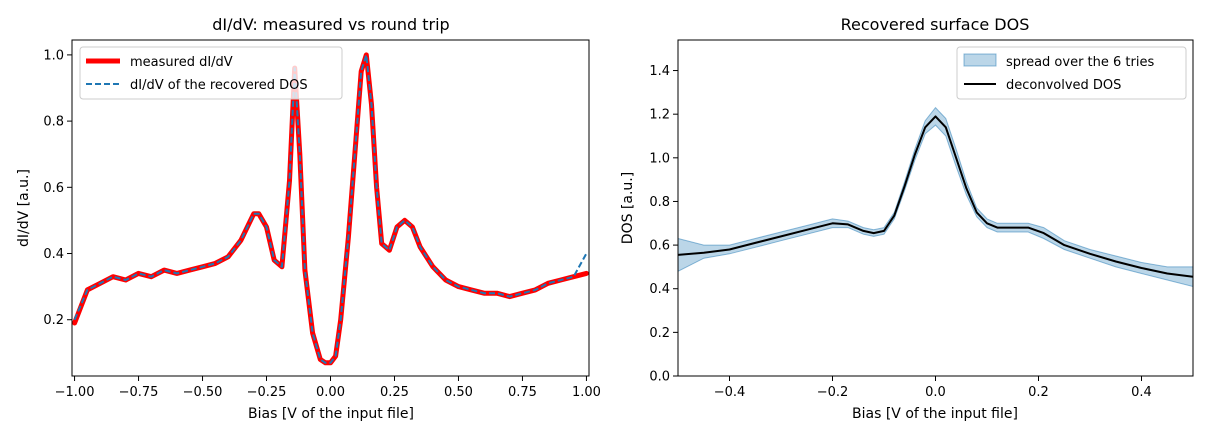  I want to click on left-x-tick-label: 0.75, so click(522, 392).